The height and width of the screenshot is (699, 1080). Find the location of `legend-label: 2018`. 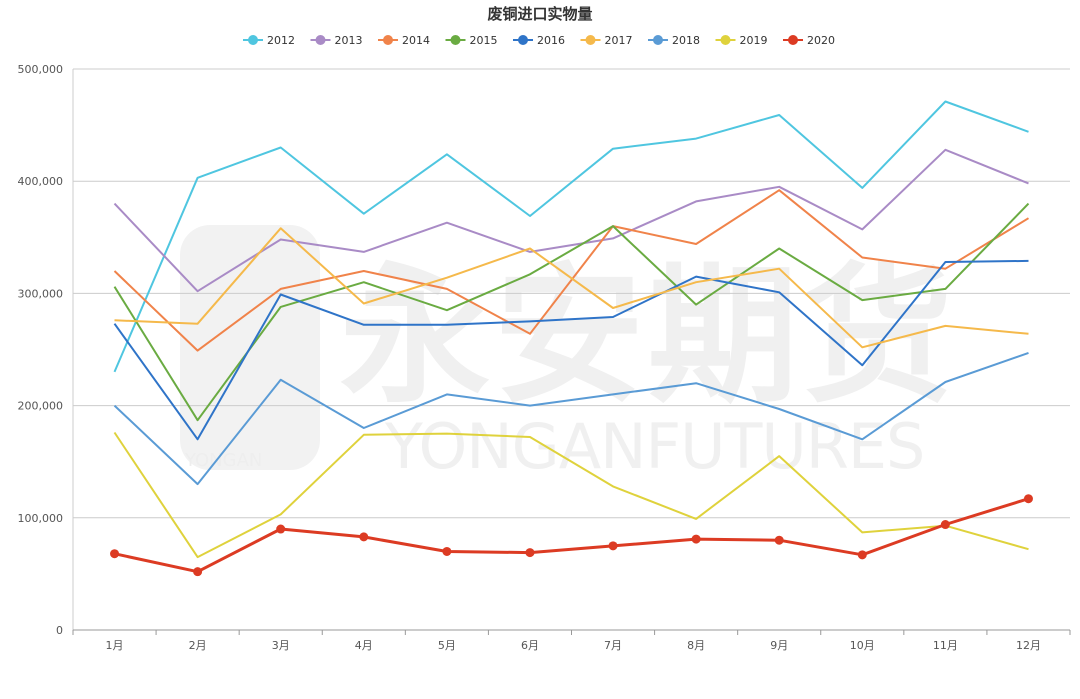

legend-label: 2018 is located at coordinates (686, 40).